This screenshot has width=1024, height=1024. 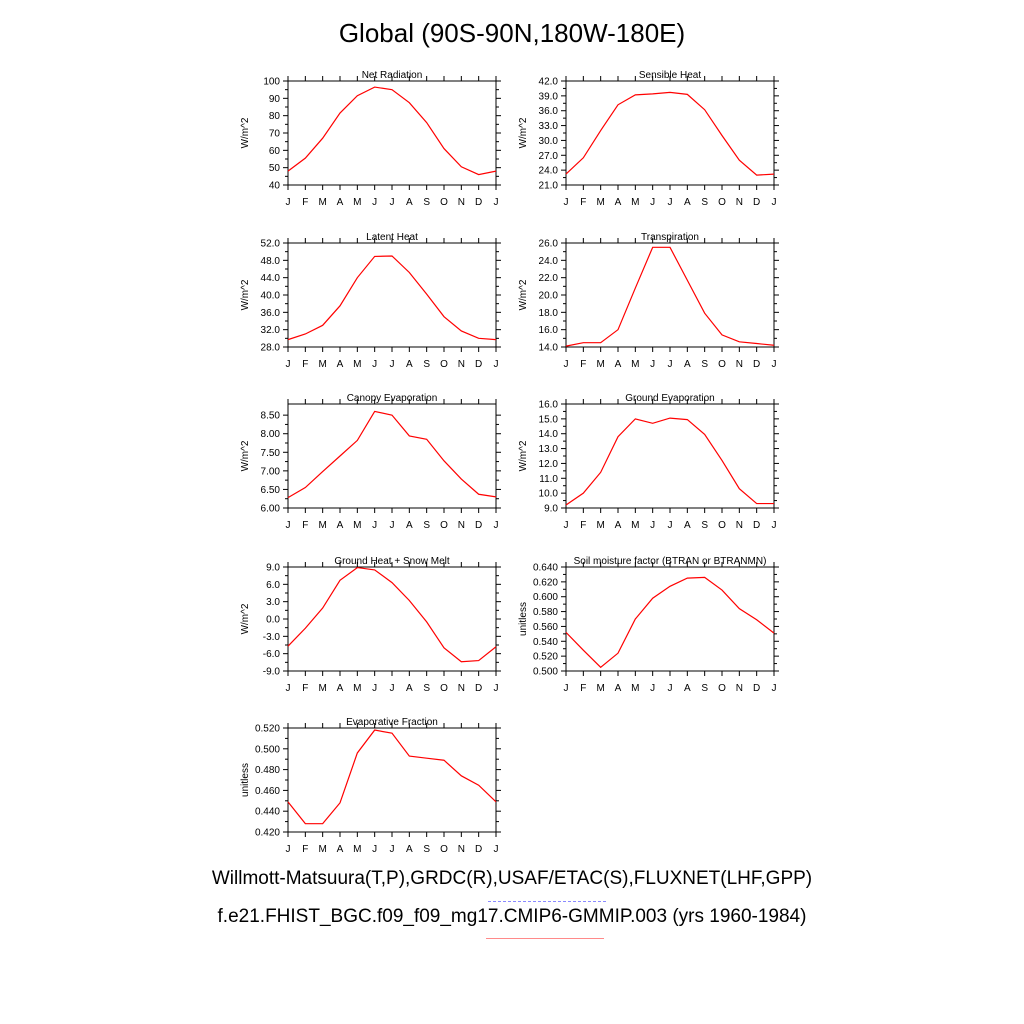 I want to click on chart-title: Net Radiation, so click(x=392, y=75).